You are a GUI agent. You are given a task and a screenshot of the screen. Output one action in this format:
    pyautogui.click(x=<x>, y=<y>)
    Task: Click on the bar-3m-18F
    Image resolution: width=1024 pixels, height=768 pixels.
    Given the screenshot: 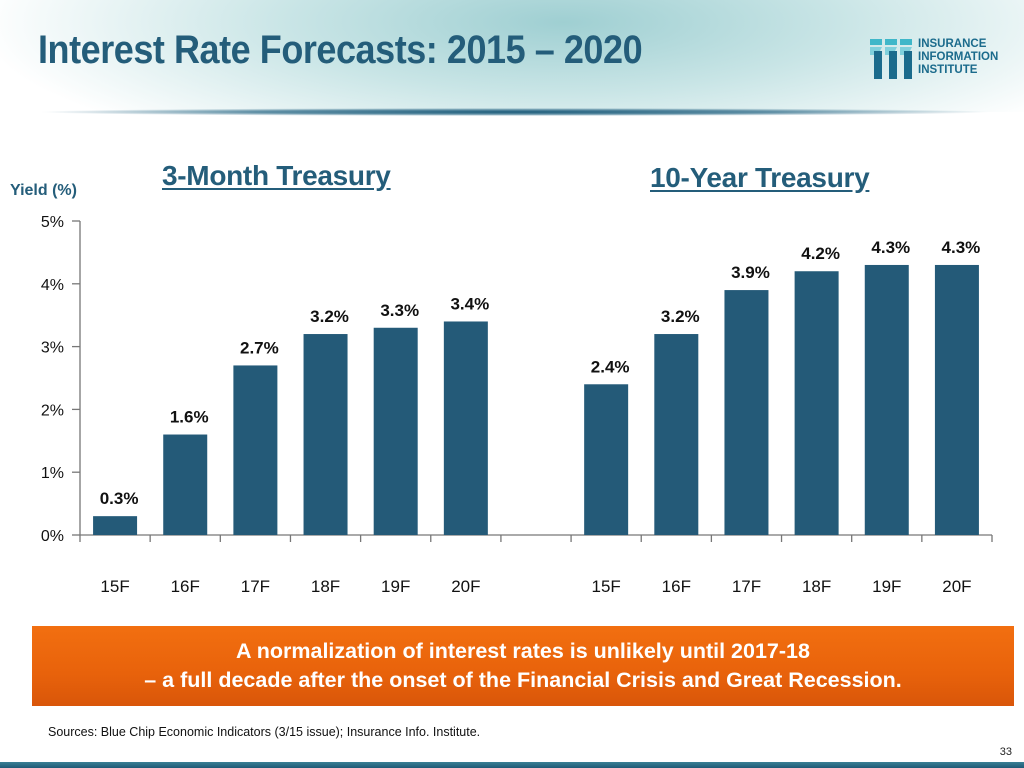 What is the action you would take?
    pyautogui.click(x=325, y=434)
    